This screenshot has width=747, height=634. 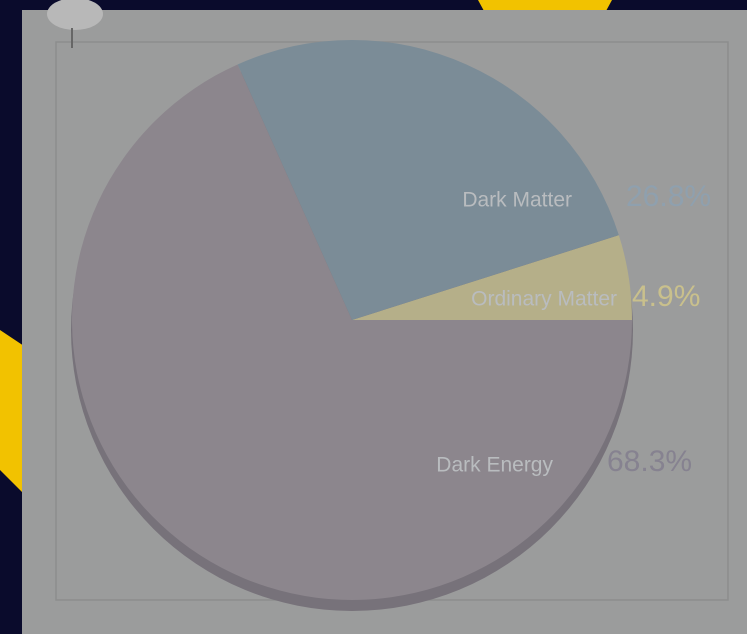 What do you see at coordinates (492, 277) in the screenshot?
I see `pie-slice` at bounding box center [492, 277].